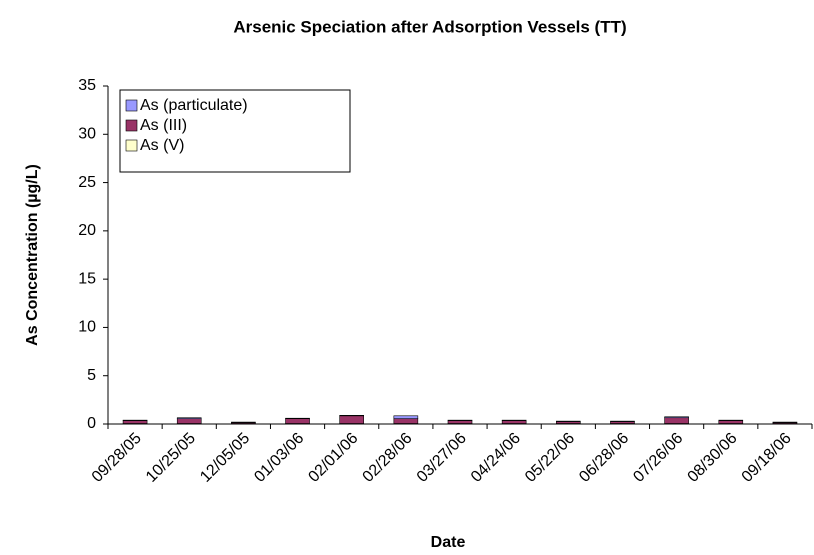 This screenshot has width=814, height=555. Describe the element at coordinates (658, 458) in the screenshot. I see `x-tick-label: 07/26/06` at that location.